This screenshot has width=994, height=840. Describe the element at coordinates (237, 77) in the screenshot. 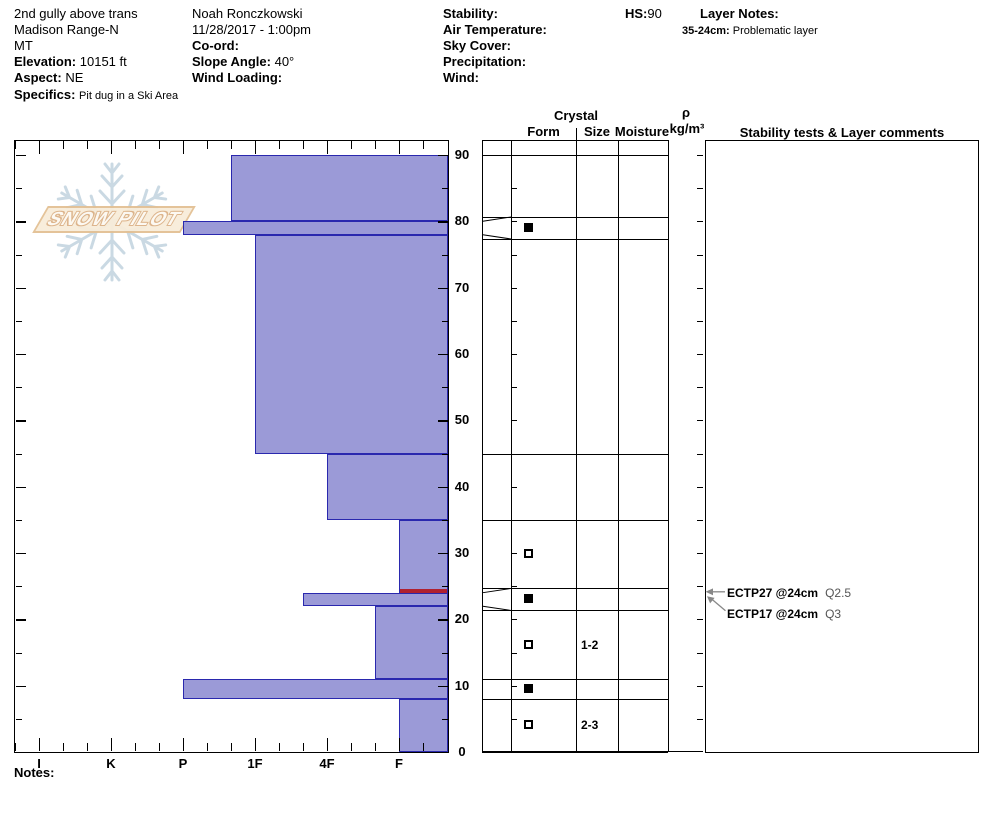

I see `wind-loading-row: Wind Loading:` at that location.